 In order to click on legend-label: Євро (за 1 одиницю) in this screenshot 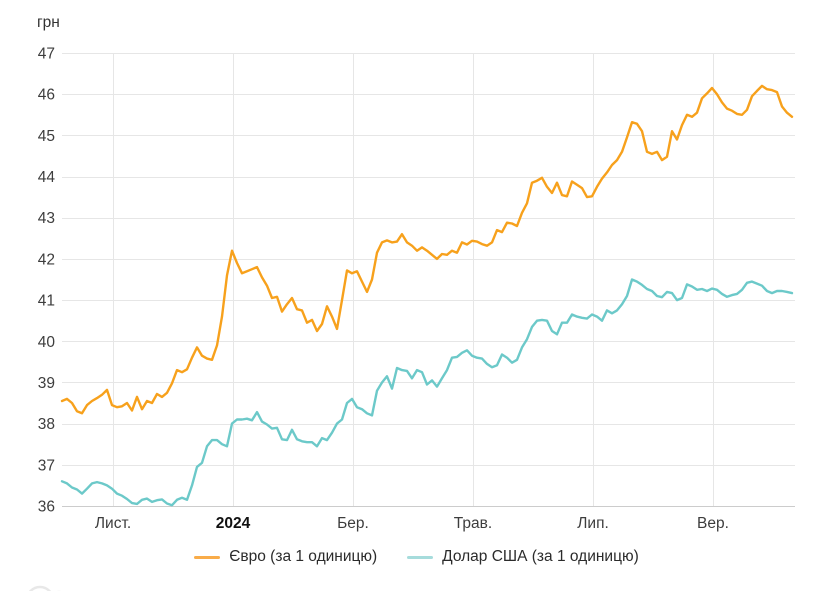, I will do `click(303, 556)`.